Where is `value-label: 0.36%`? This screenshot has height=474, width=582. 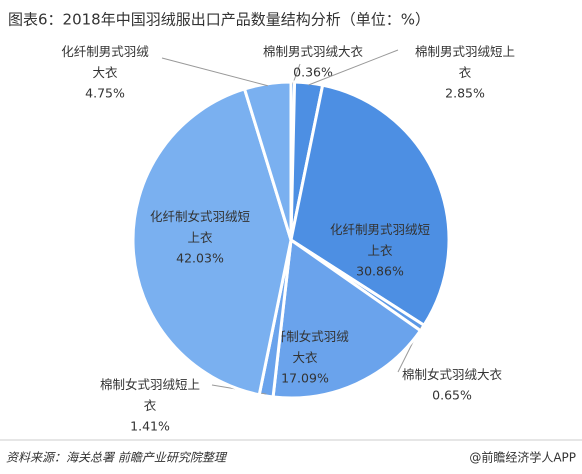 value-label: 0.36% is located at coordinates (313, 72).